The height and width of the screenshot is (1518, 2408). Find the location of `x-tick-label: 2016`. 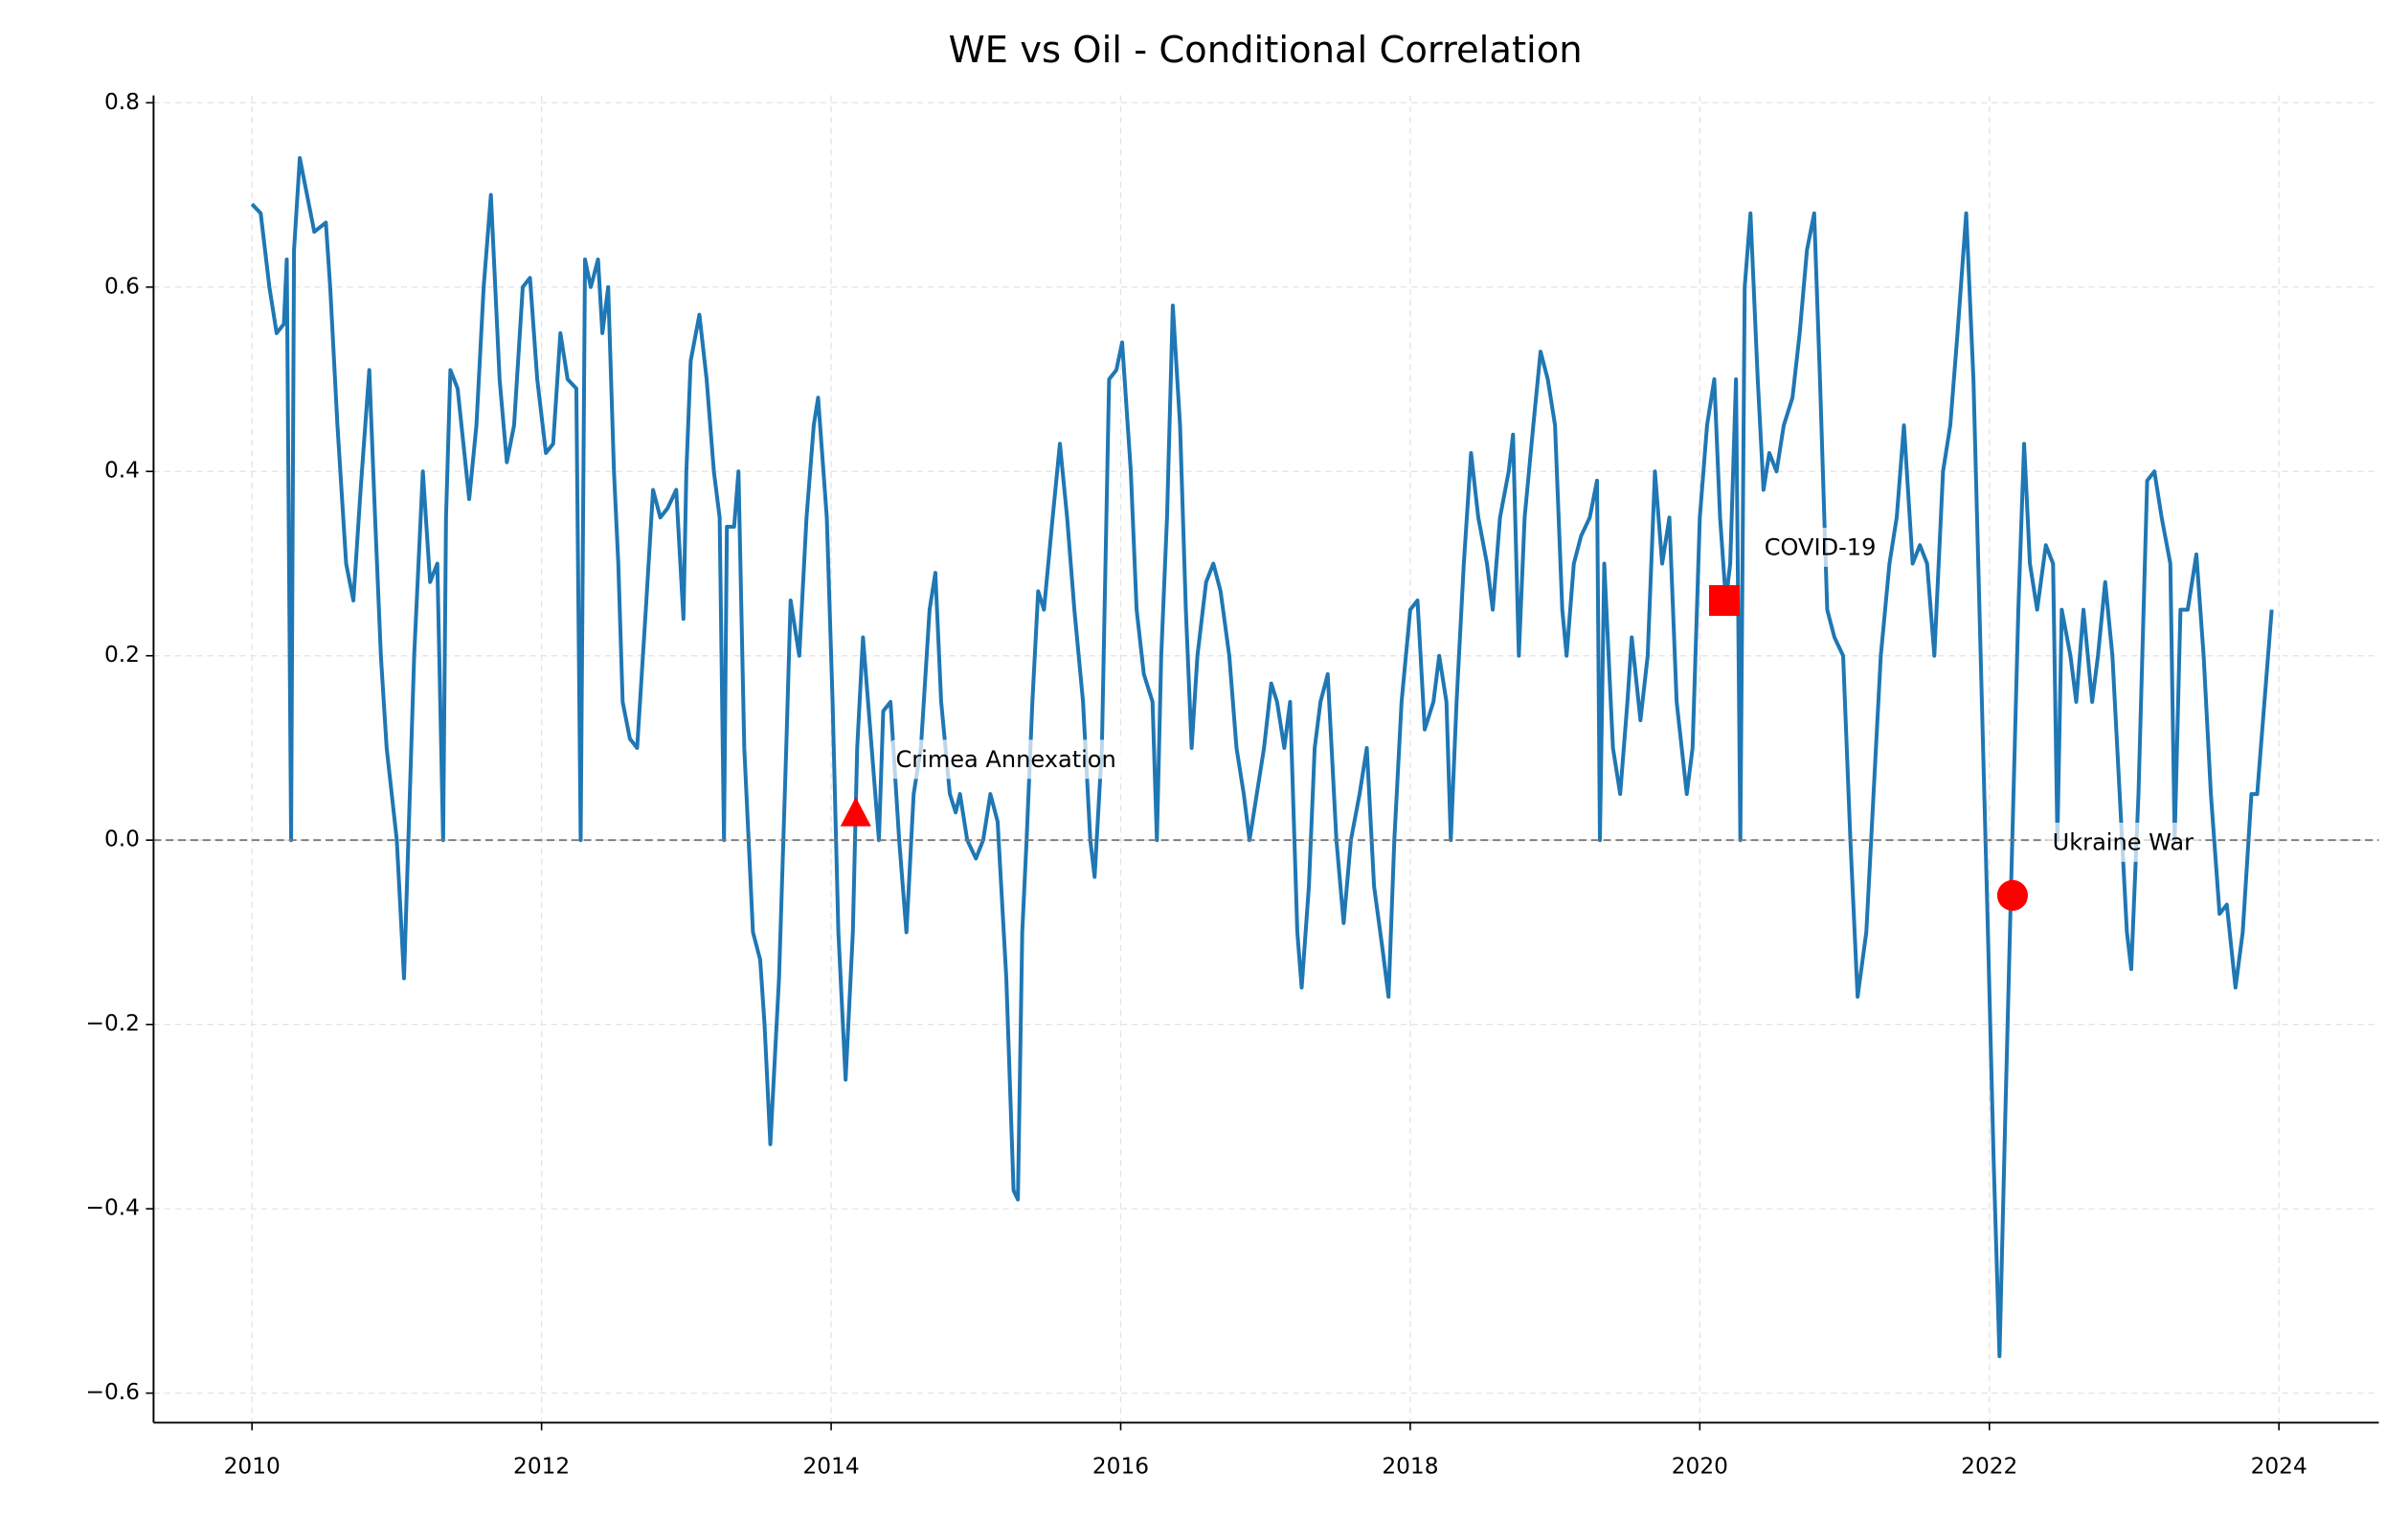

x-tick-label: 2016 is located at coordinates (1120, 1466).